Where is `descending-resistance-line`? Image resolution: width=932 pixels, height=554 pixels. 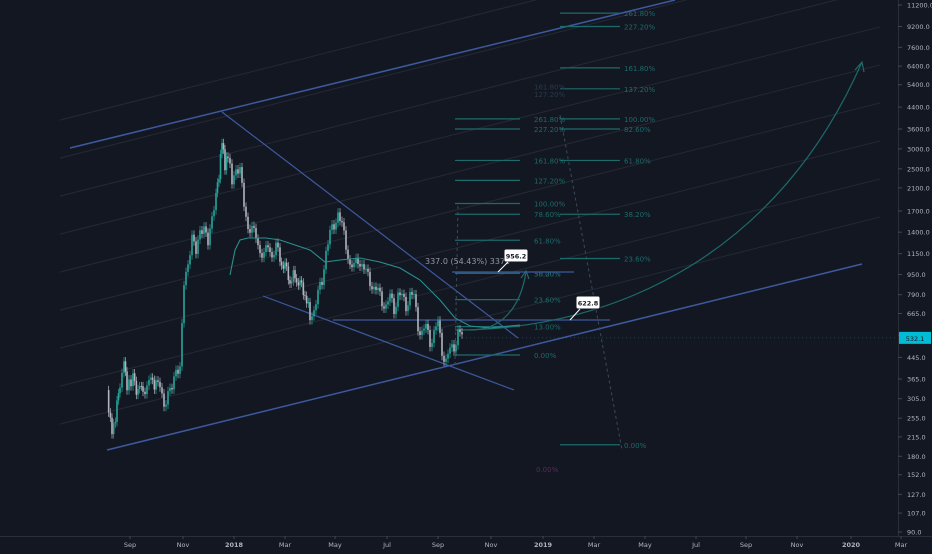 descending-resistance-line is located at coordinates (370, 225).